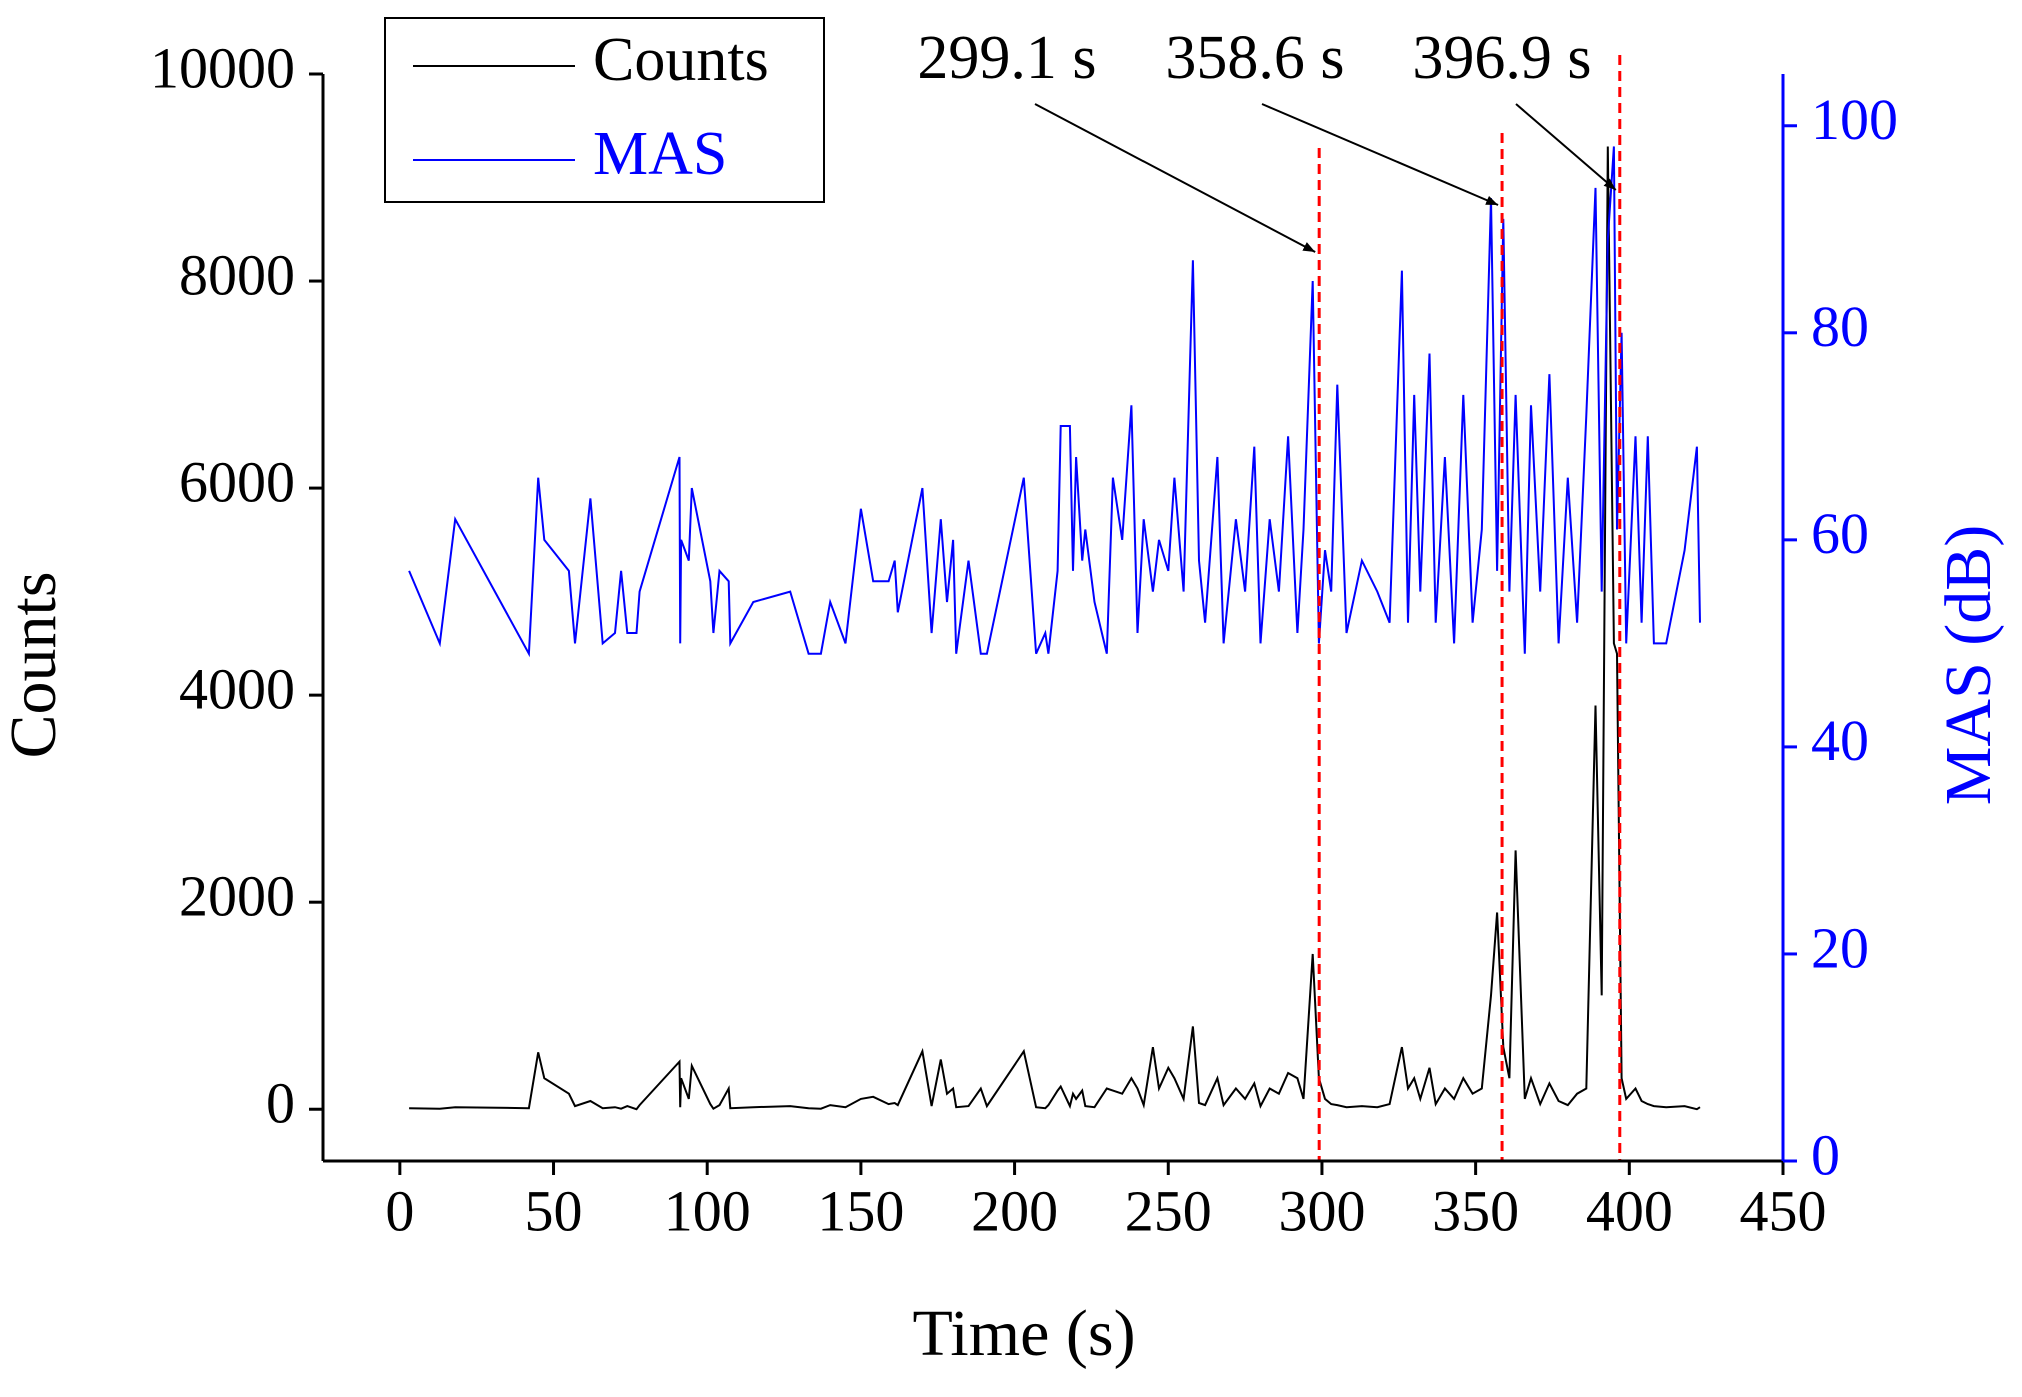 The width and height of the screenshot is (2022, 1397). Describe the element at coordinates (681, 60) in the screenshot. I see `legend-label: Counts` at that location.